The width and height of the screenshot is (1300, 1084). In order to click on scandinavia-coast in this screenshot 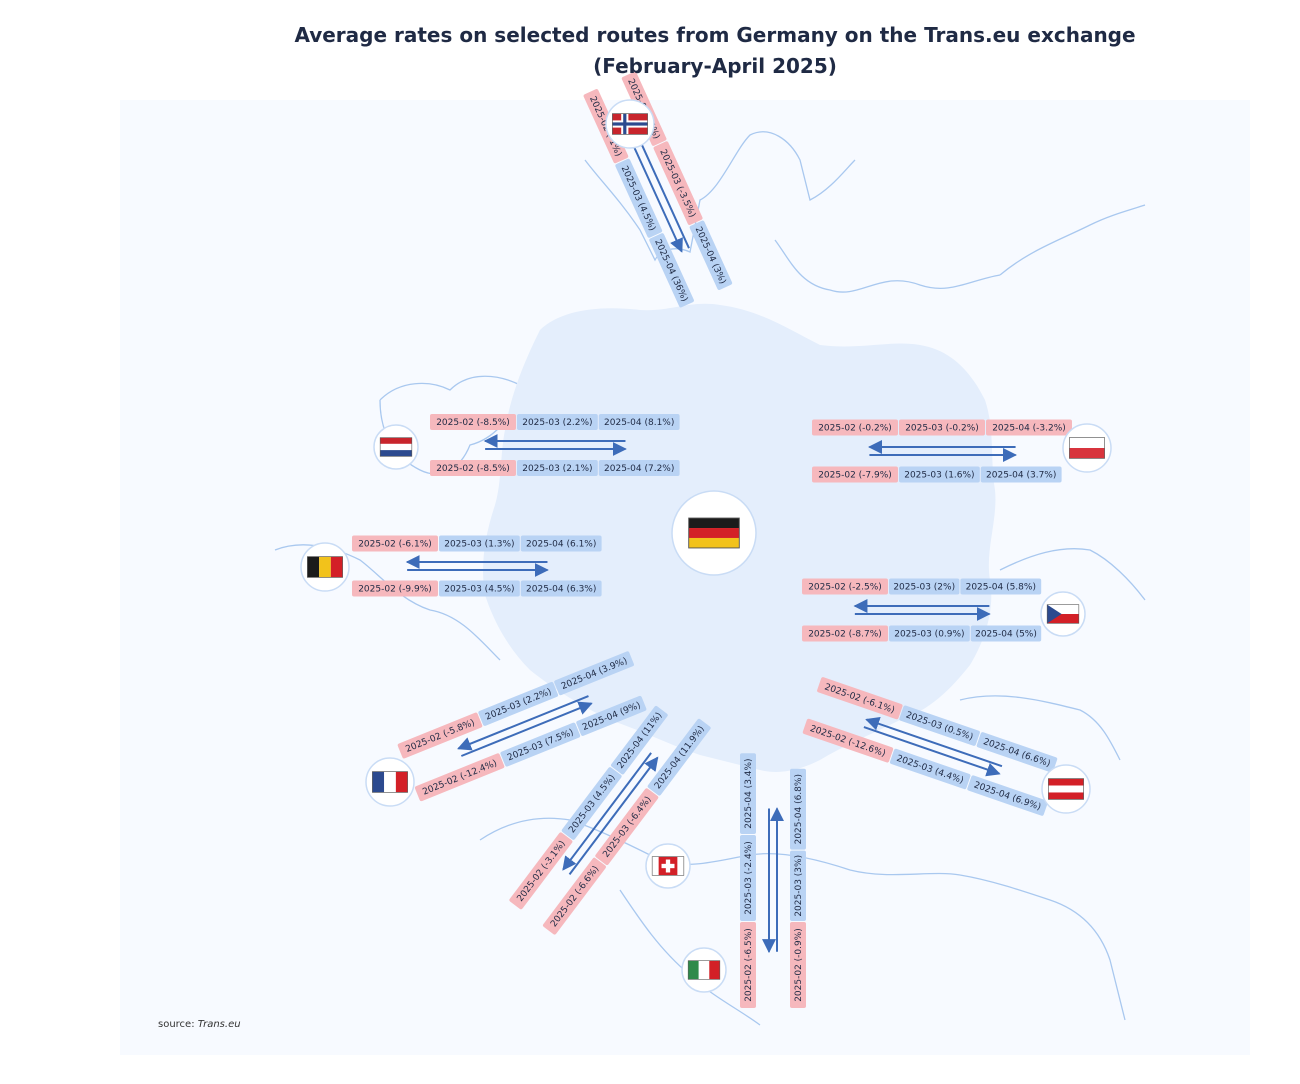, I will do `click(720, 196)`.